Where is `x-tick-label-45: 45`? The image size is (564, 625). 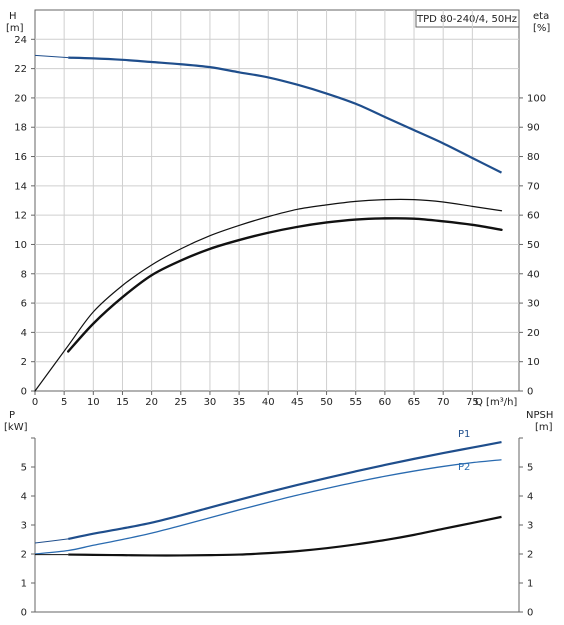
x-tick-label-45: 45 is located at coordinates (297, 402).